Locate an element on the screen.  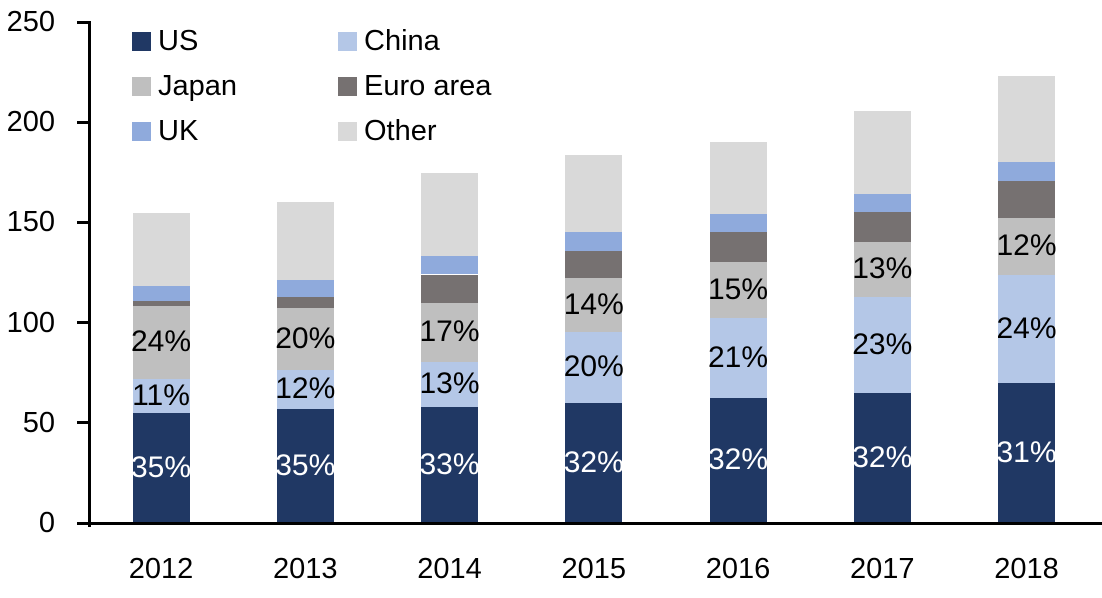
bar-segment-other-2017 is located at coordinates (882, 153).